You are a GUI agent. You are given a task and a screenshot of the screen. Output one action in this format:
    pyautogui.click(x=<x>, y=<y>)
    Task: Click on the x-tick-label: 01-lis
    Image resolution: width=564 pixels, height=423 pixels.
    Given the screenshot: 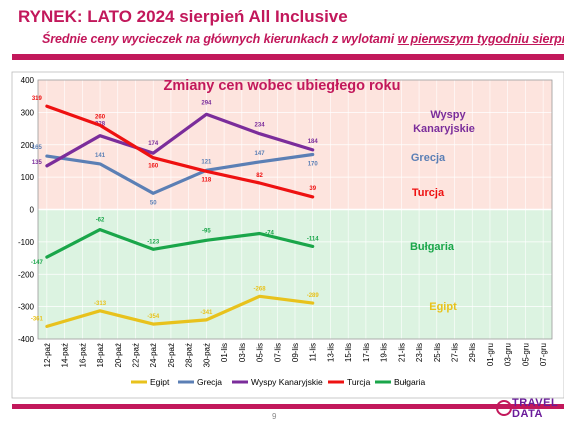 What is the action you would take?
    pyautogui.click(x=224, y=352)
    